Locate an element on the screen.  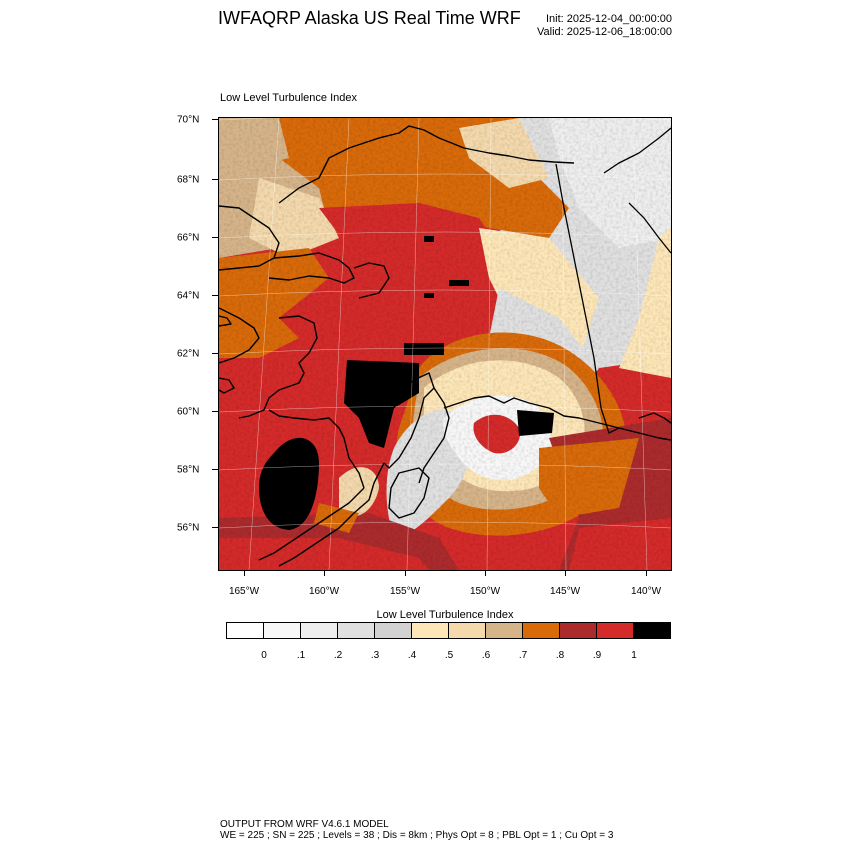
colorbar-label: .6 is located at coordinates (486, 655).